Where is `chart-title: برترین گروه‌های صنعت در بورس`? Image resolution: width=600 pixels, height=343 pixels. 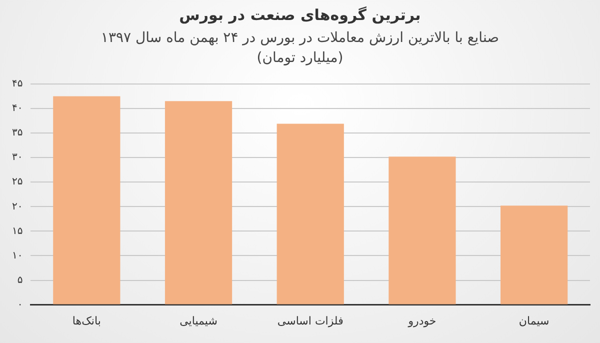 chart-title: برترین گروه‌های صنعت در بورس is located at coordinates (300, 16).